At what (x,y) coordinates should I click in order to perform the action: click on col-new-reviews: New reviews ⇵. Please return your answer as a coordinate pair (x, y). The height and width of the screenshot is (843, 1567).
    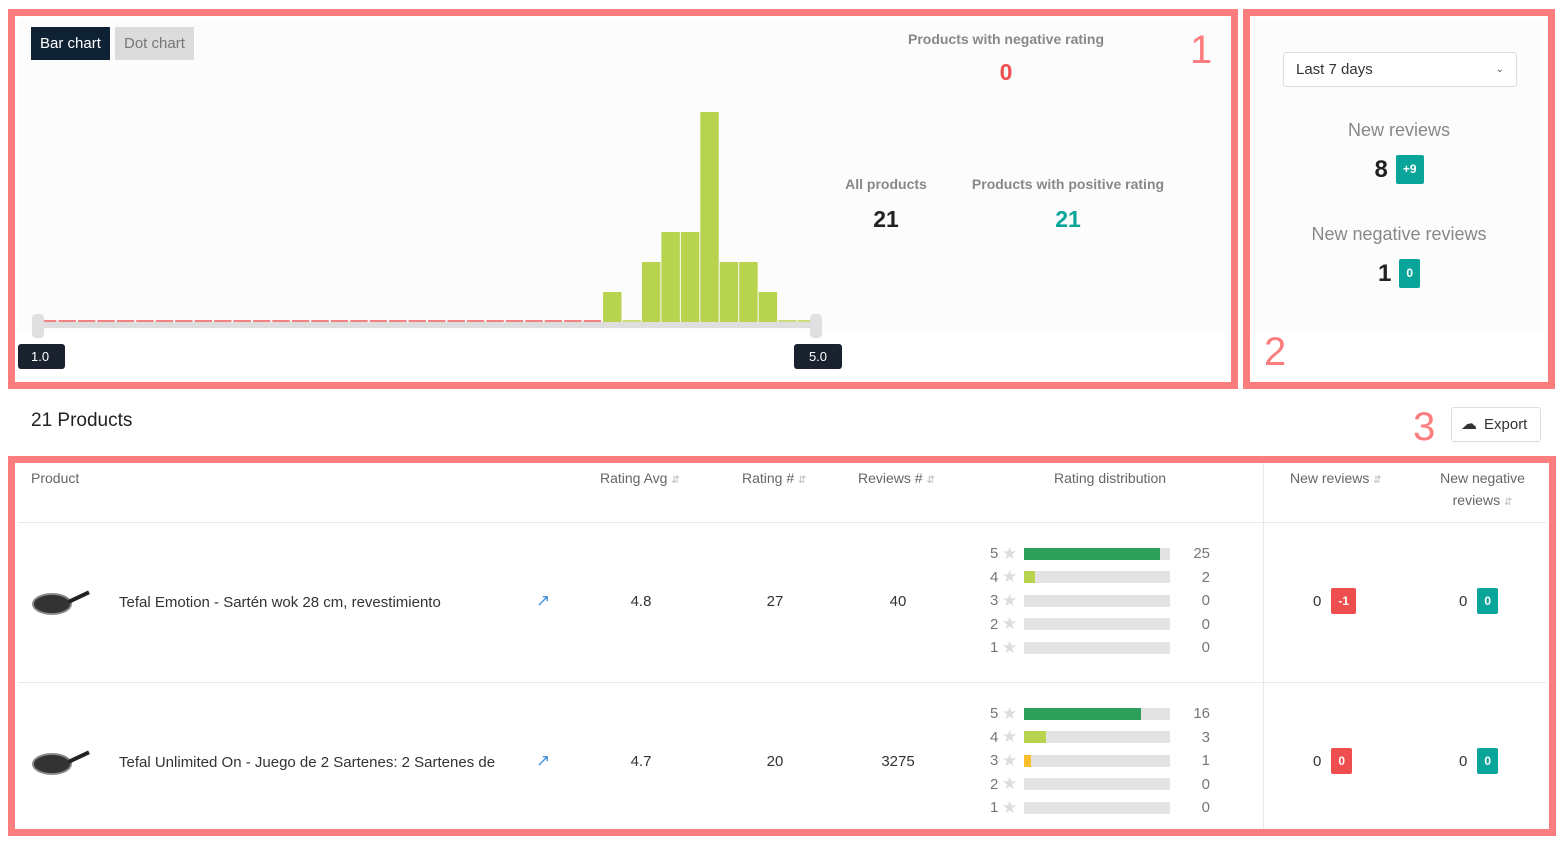
    Looking at the image, I should click on (1336, 478).